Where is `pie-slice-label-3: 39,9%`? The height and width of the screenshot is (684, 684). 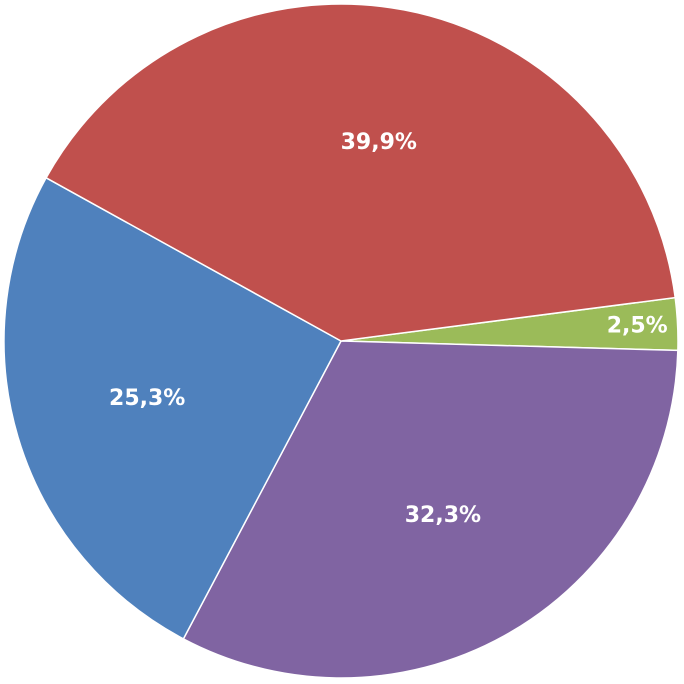
pie-slice-label-3: 39,9% is located at coordinates (379, 142).